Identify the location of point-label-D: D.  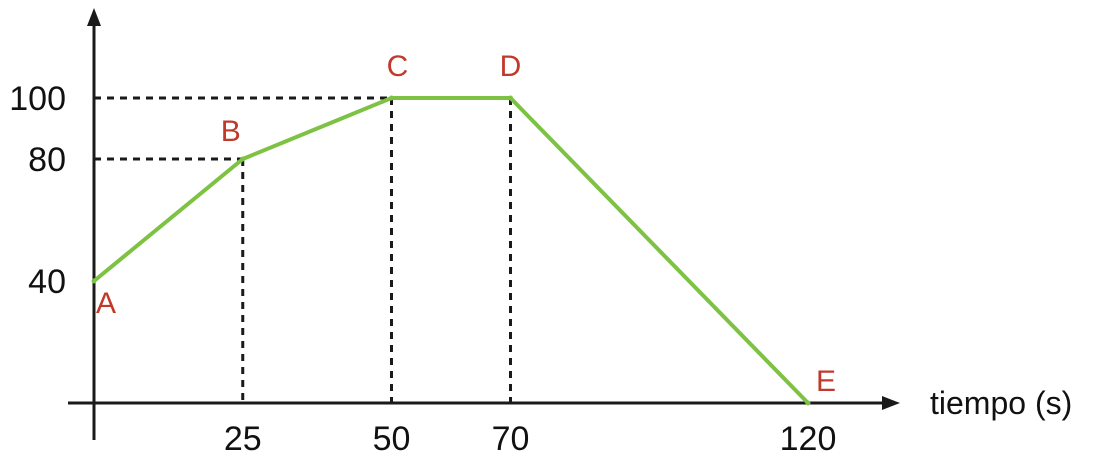
(511, 66).